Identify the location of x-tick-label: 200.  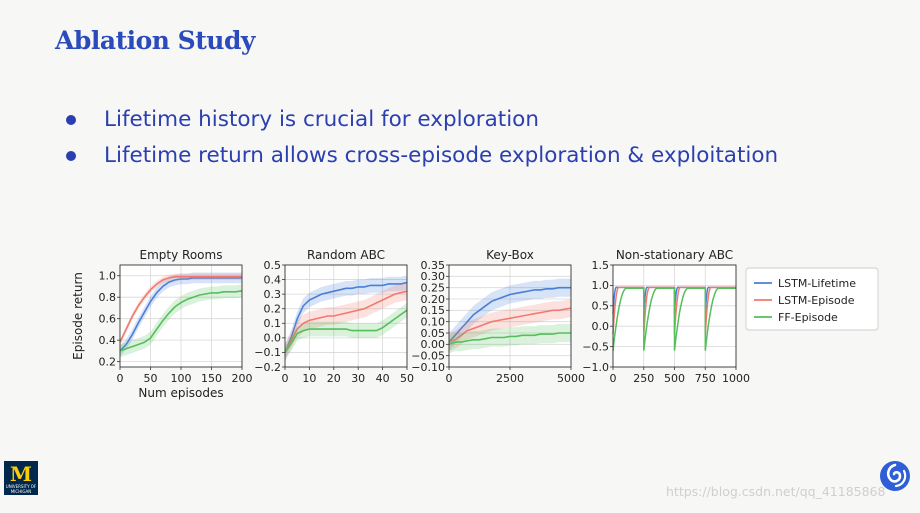
(242, 378).